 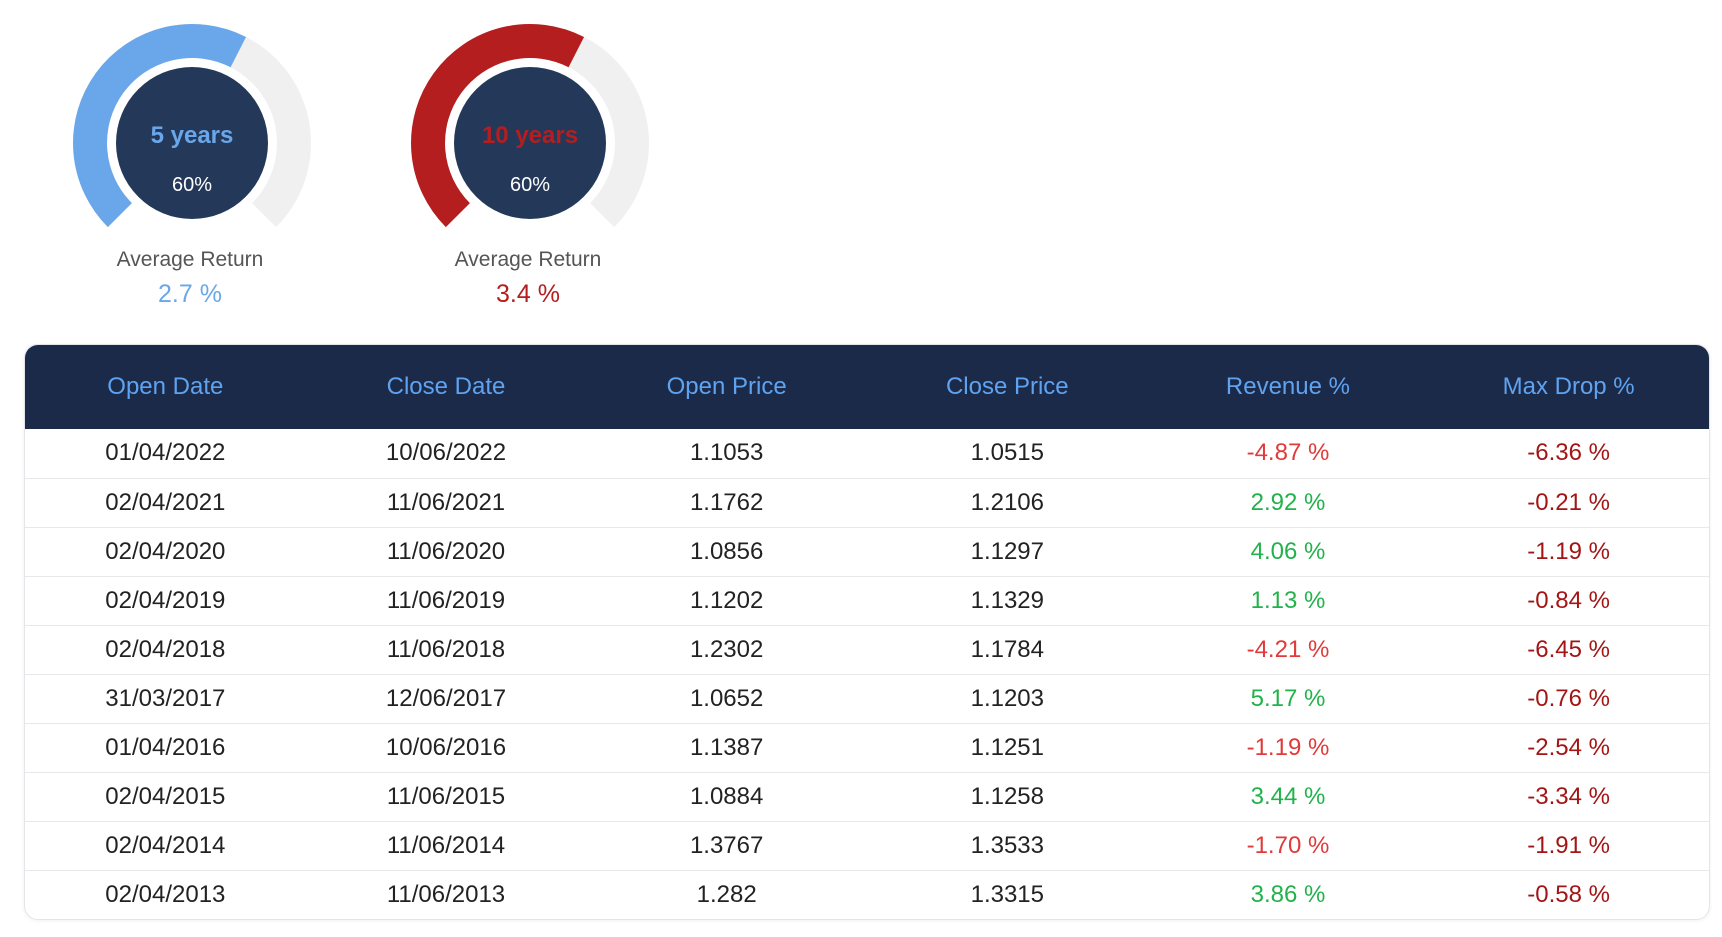 I want to click on gauge-10-years: 10 years 60% Average Return 3.4 %, so click(x=528, y=154).